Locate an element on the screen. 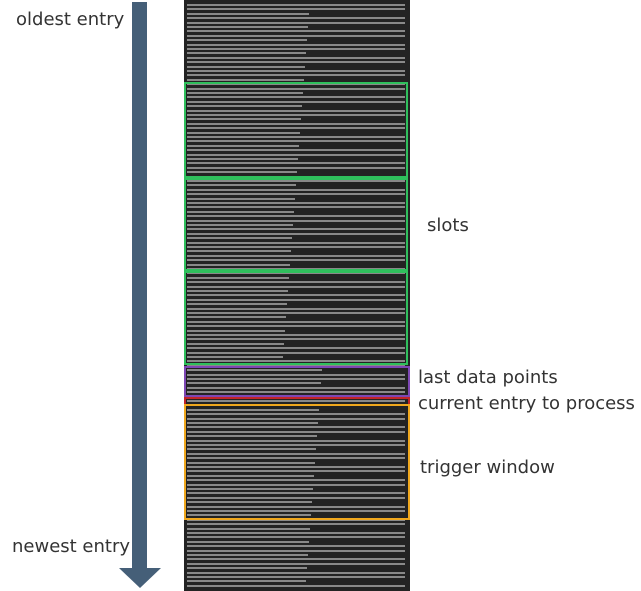 The width and height of the screenshot is (641, 591). last-data-points-label: last data points is located at coordinates (488, 377).